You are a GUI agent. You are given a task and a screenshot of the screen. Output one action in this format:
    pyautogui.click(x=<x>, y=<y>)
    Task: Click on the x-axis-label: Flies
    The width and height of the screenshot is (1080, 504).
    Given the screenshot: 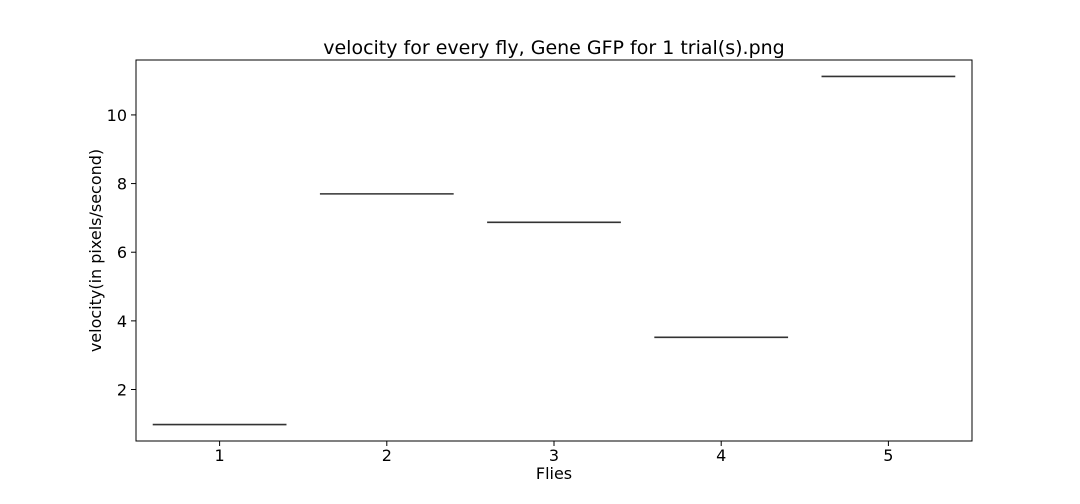 What is the action you would take?
    pyautogui.click(x=554, y=473)
    